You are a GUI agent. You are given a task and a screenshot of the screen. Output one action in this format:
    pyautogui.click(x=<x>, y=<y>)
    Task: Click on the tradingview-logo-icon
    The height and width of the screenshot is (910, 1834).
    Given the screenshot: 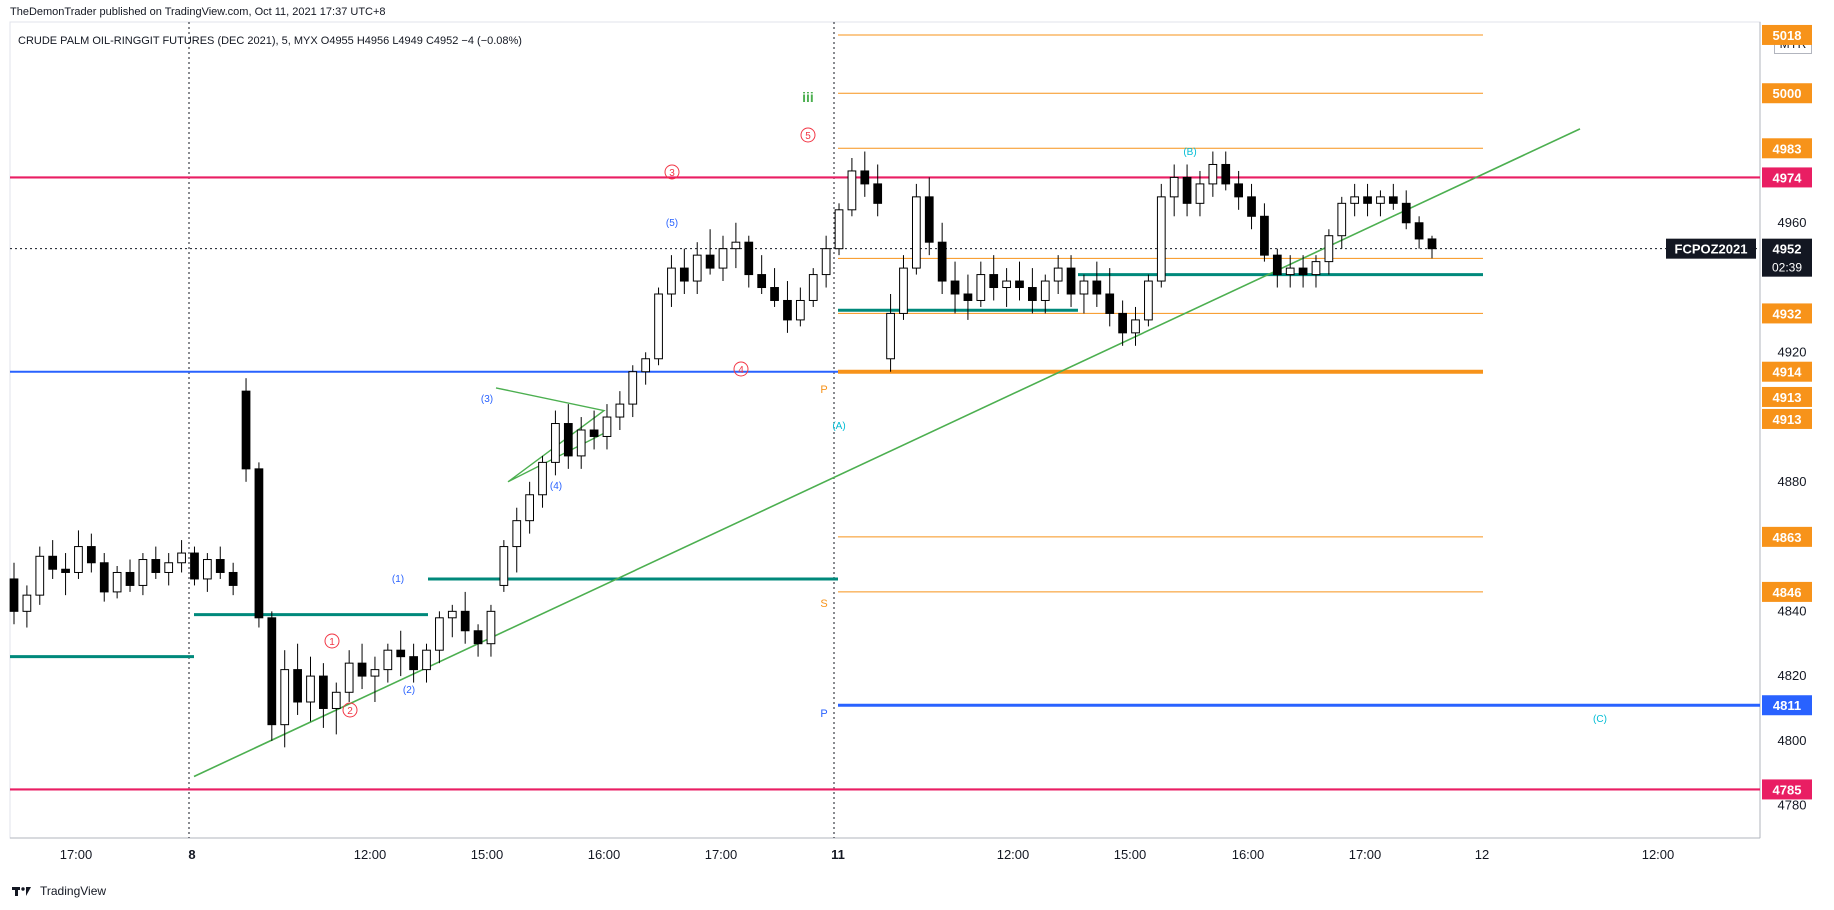 What is the action you would take?
    pyautogui.click(x=23, y=891)
    